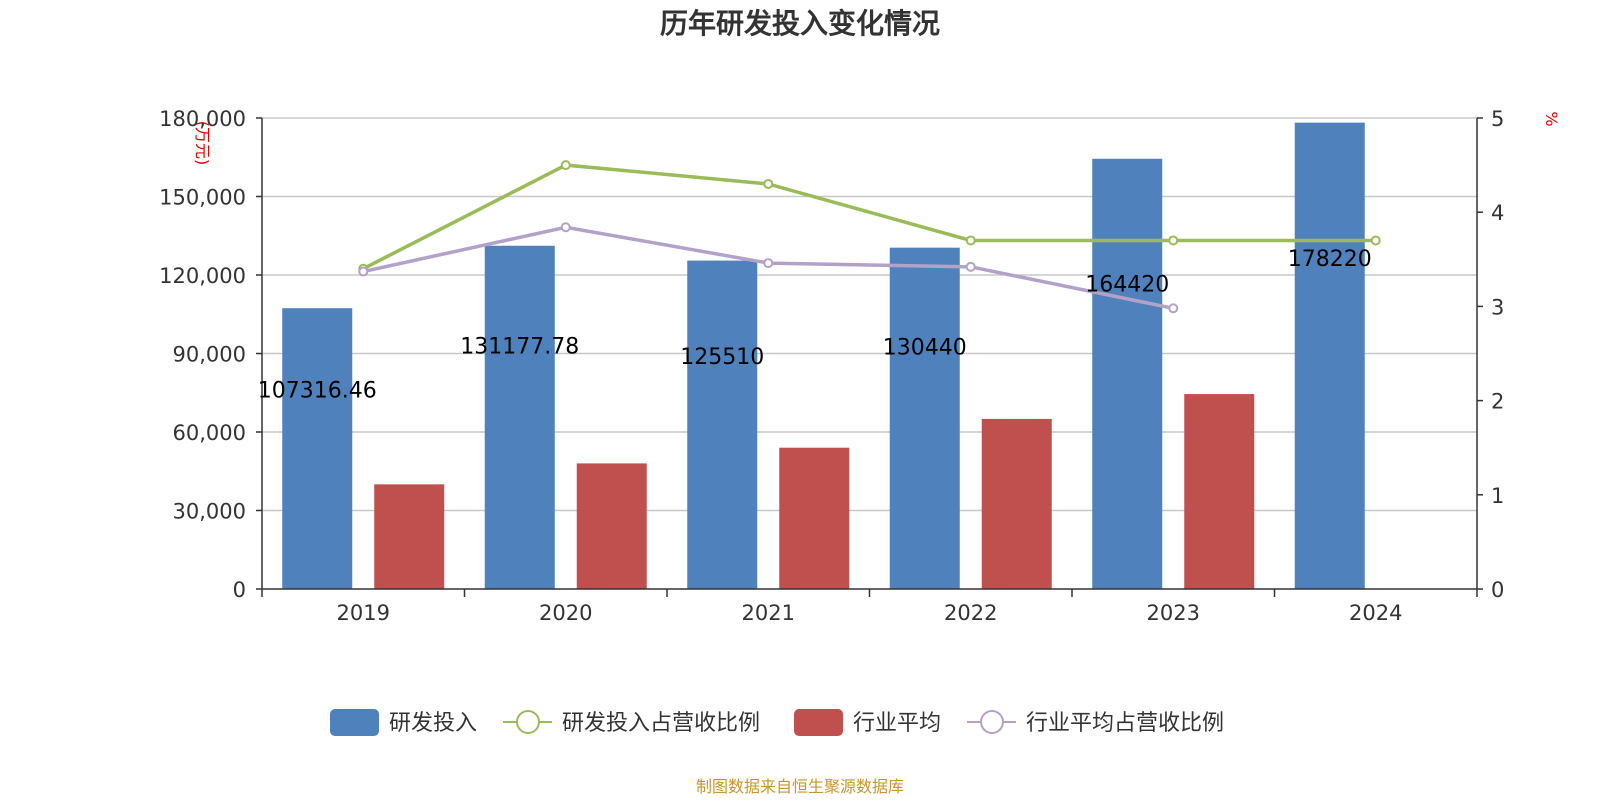  I want to click on y-left-tick-label: 150,000, so click(202, 198).